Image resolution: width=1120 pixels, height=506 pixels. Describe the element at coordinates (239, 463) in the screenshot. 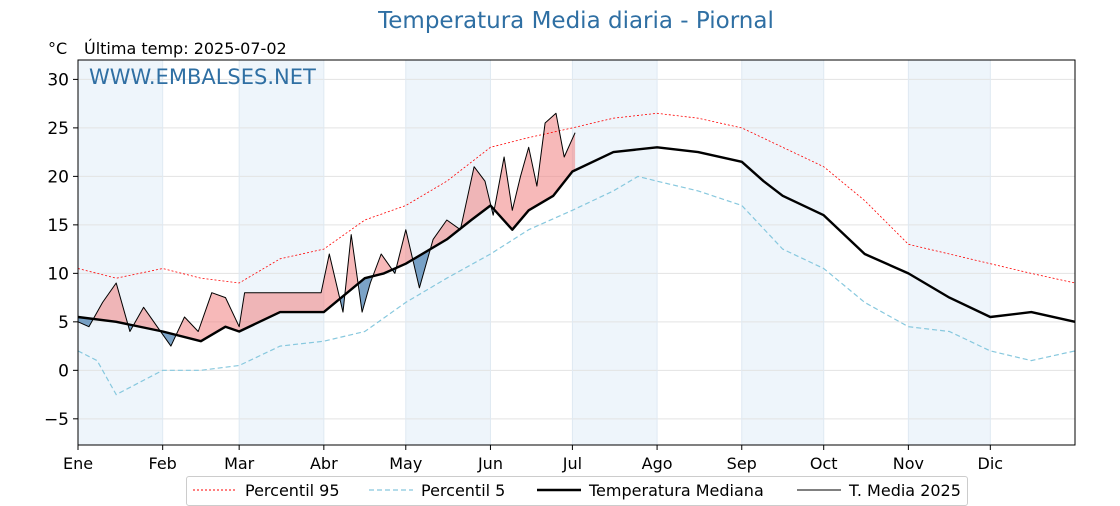

I see `x-tick-label-mar: Mar` at that location.